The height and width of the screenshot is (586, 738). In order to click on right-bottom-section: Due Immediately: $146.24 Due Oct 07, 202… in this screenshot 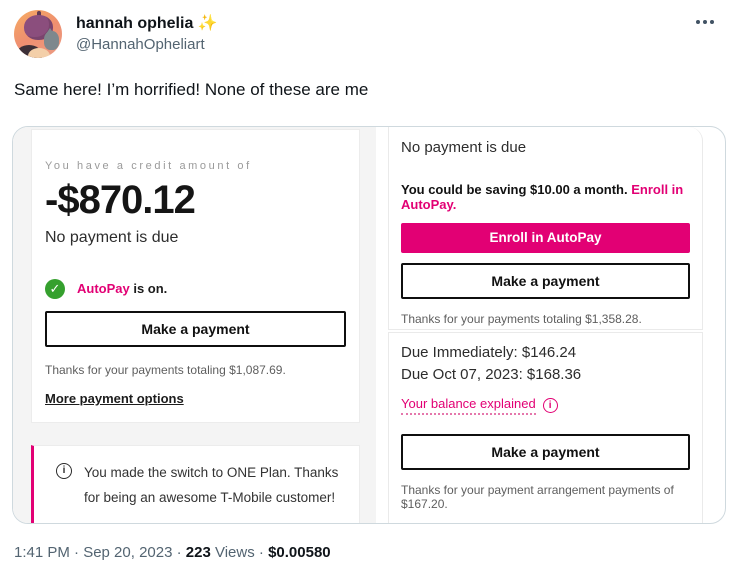, I will do `click(545, 427)`.